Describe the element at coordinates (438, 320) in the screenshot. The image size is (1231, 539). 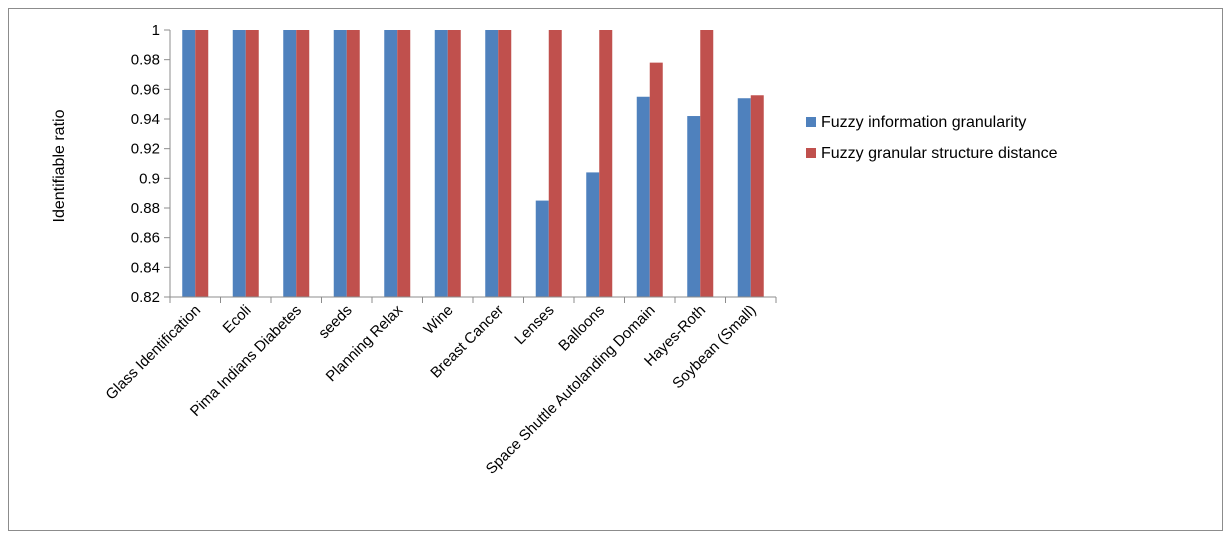
I see `x-category-label: Wine` at that location.